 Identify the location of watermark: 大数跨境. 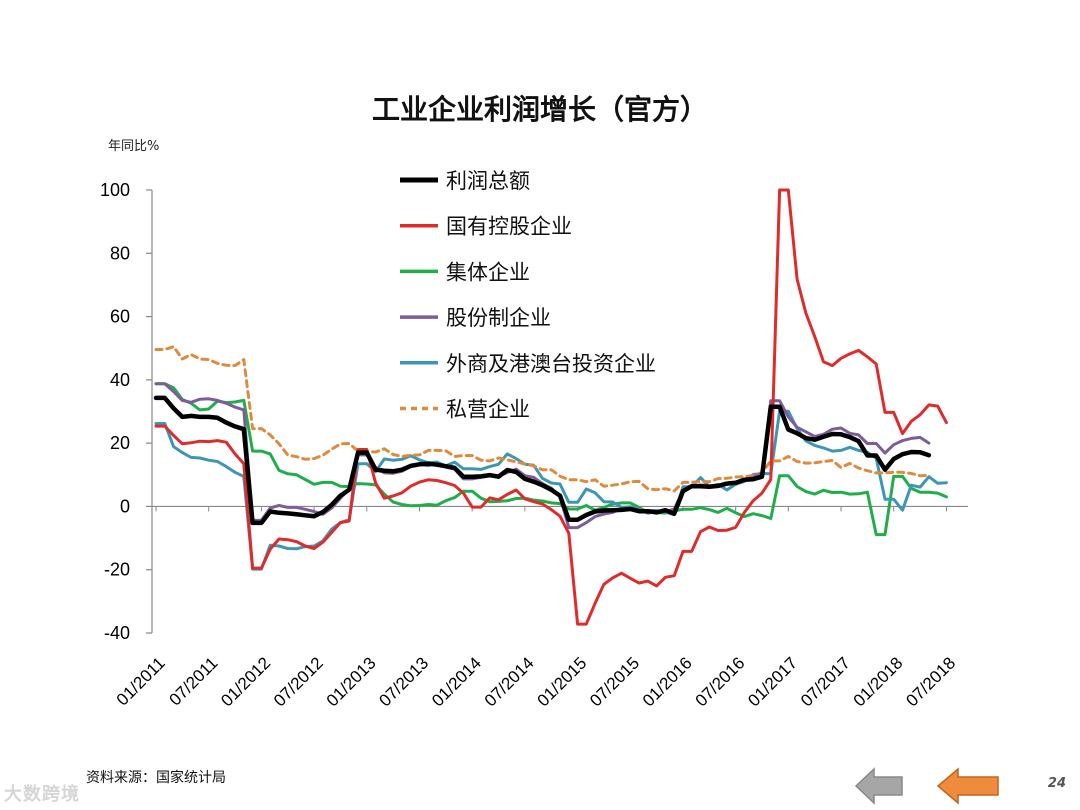
(42, 794).